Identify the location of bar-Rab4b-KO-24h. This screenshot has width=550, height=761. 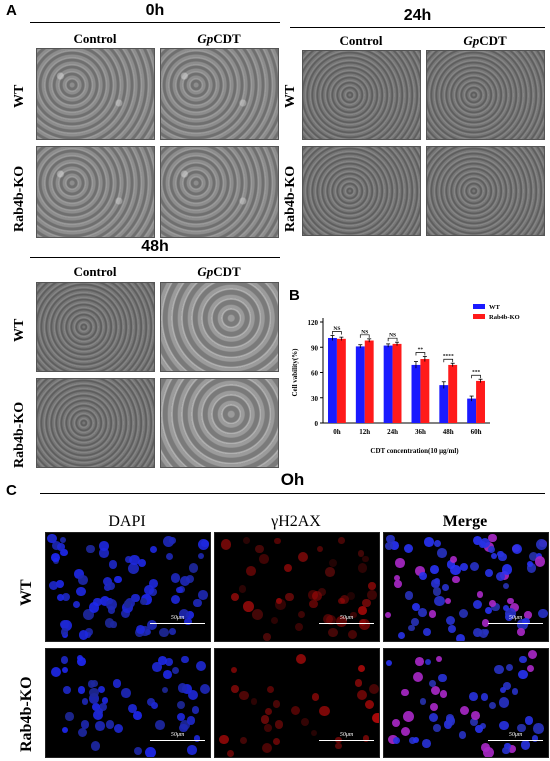
(397, 383).